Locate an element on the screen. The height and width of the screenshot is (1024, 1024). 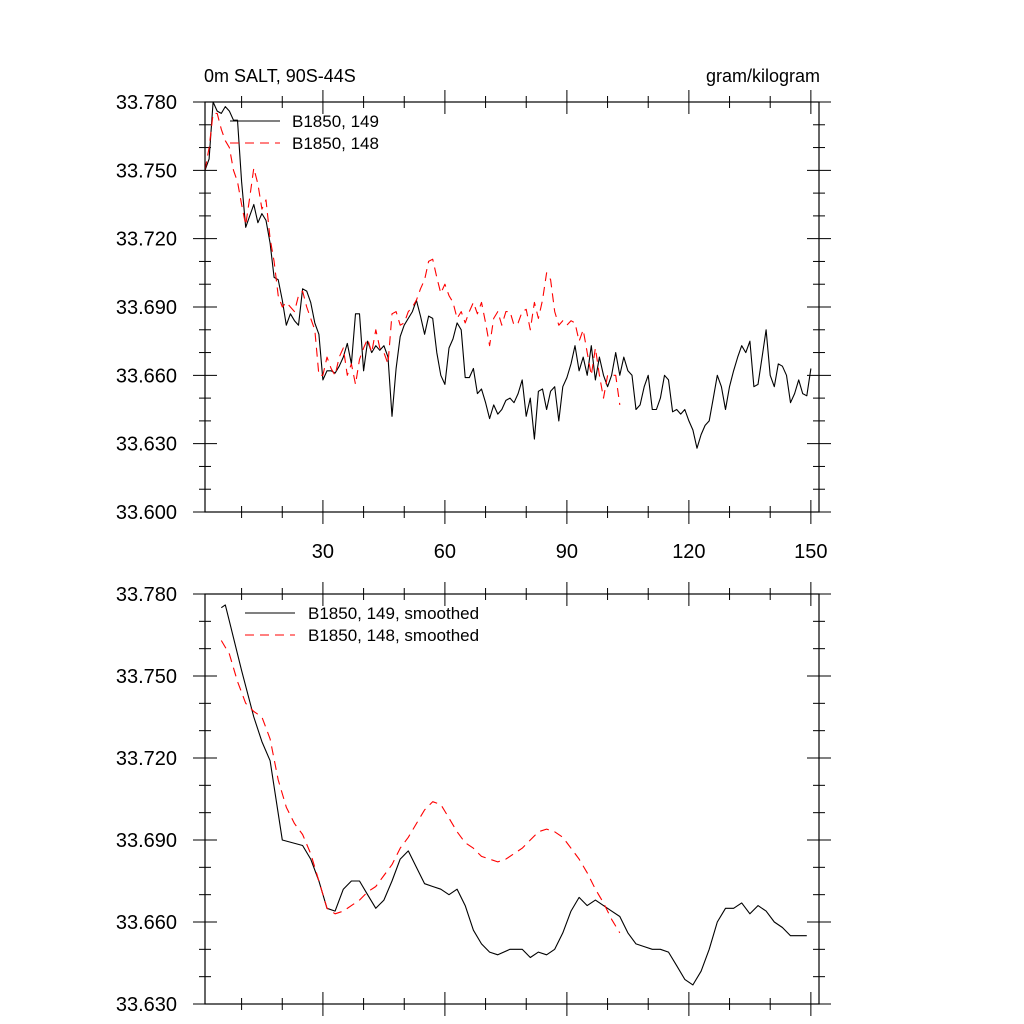
top-panel-legend: B1850, 149 B1850, 148 is located at coordinates (304, 132).